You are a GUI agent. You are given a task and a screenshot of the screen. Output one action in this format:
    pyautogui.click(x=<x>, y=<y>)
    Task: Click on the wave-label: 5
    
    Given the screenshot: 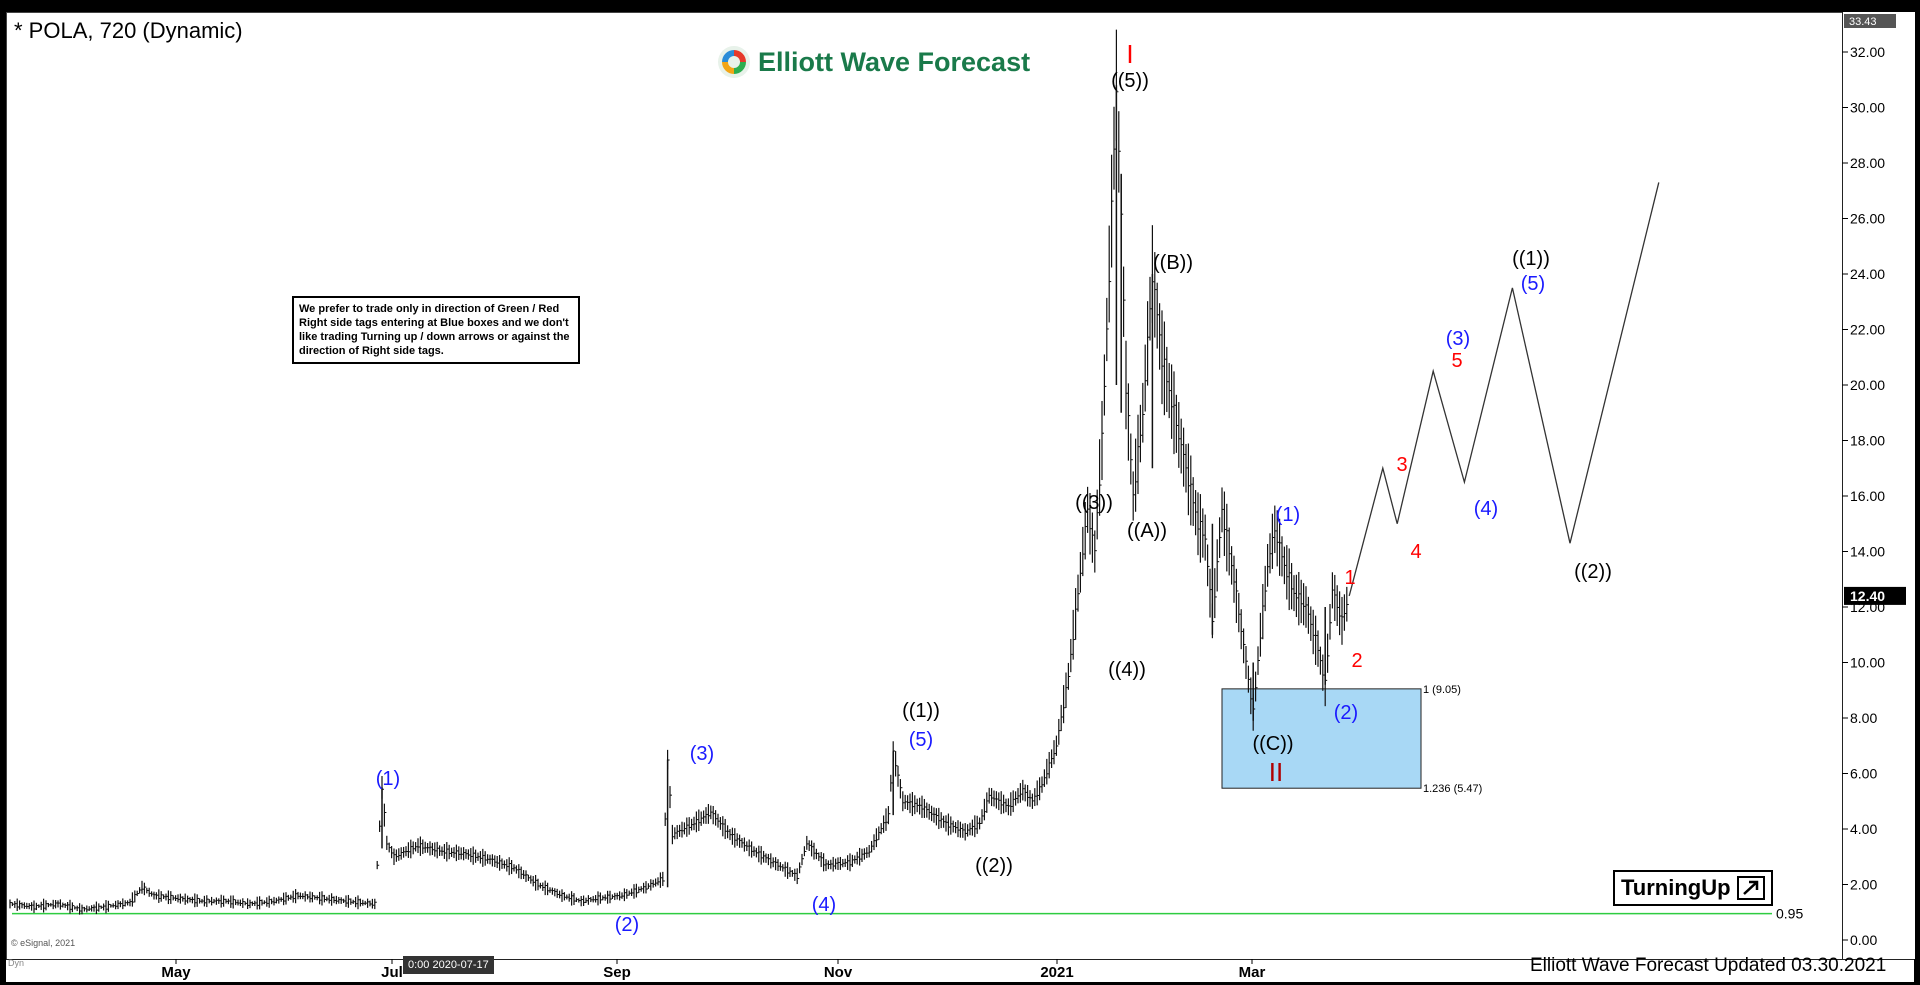 What is the action you would take?
    pyautogui.click(x=1456, y=361)
    